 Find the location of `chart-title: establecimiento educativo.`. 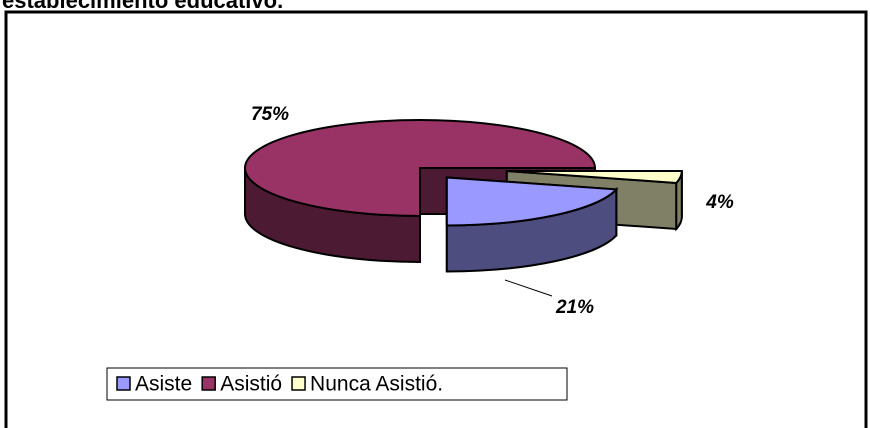

chart-title: establecimiento educativo. is located at coordinates (142, 6).